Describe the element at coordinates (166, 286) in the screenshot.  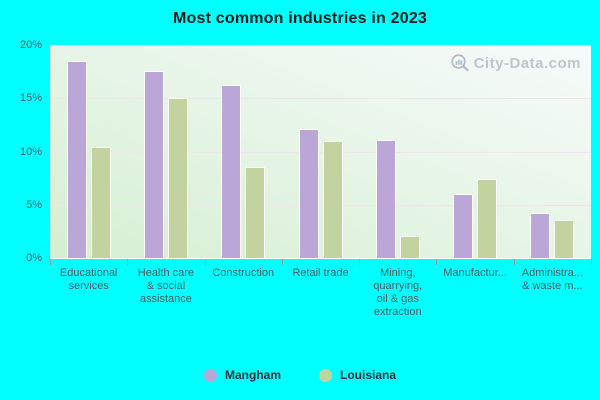
I see `x-axis-label: Health care & social assistance` at that location.